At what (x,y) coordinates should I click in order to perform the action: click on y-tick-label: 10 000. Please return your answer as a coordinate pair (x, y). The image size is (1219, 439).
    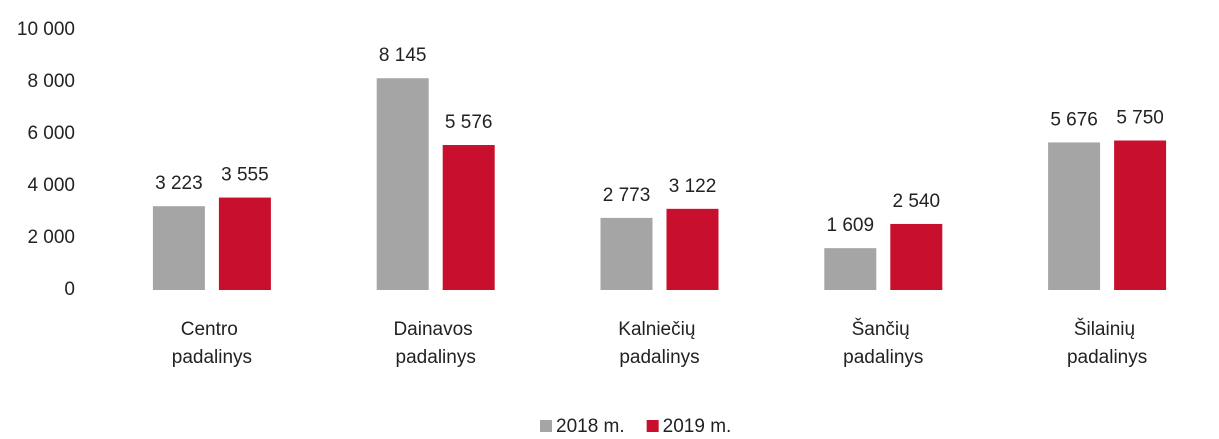
    Looking at the image, I should click on (46, 29).